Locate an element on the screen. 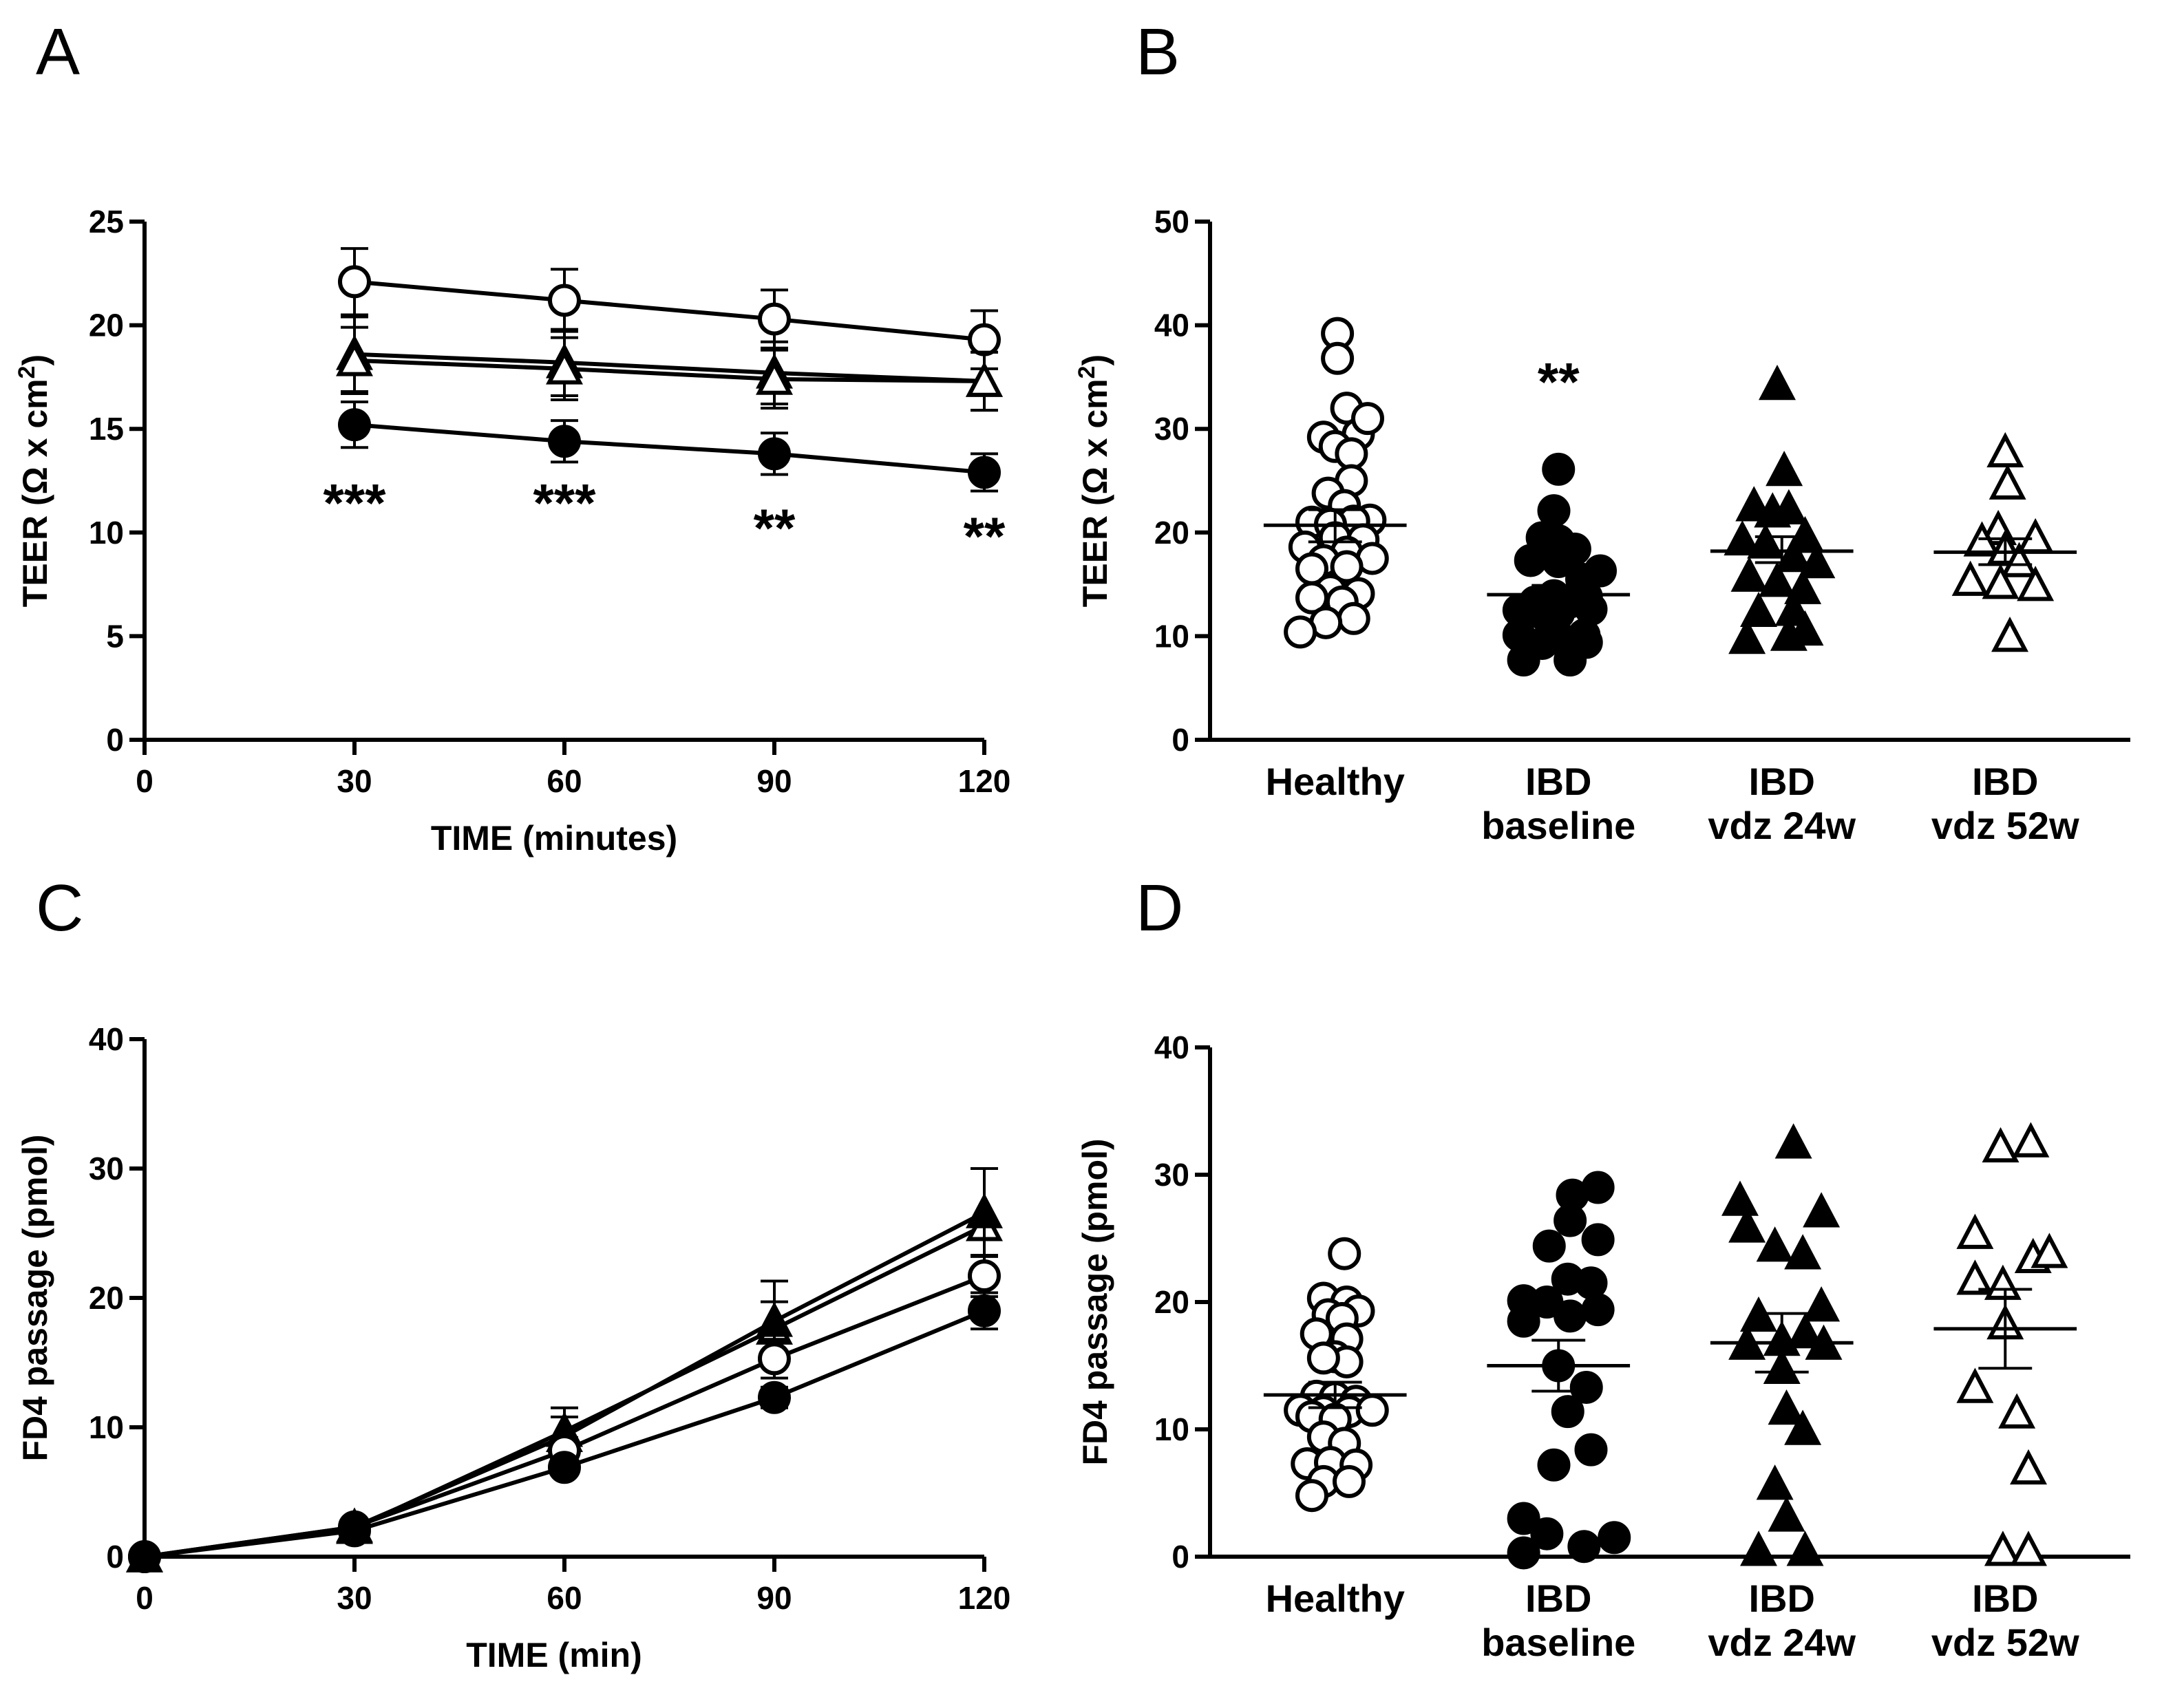 This screenshot has height=1706, width=2184. y-axis-label-part: ) is located at coordinates (35, 360).